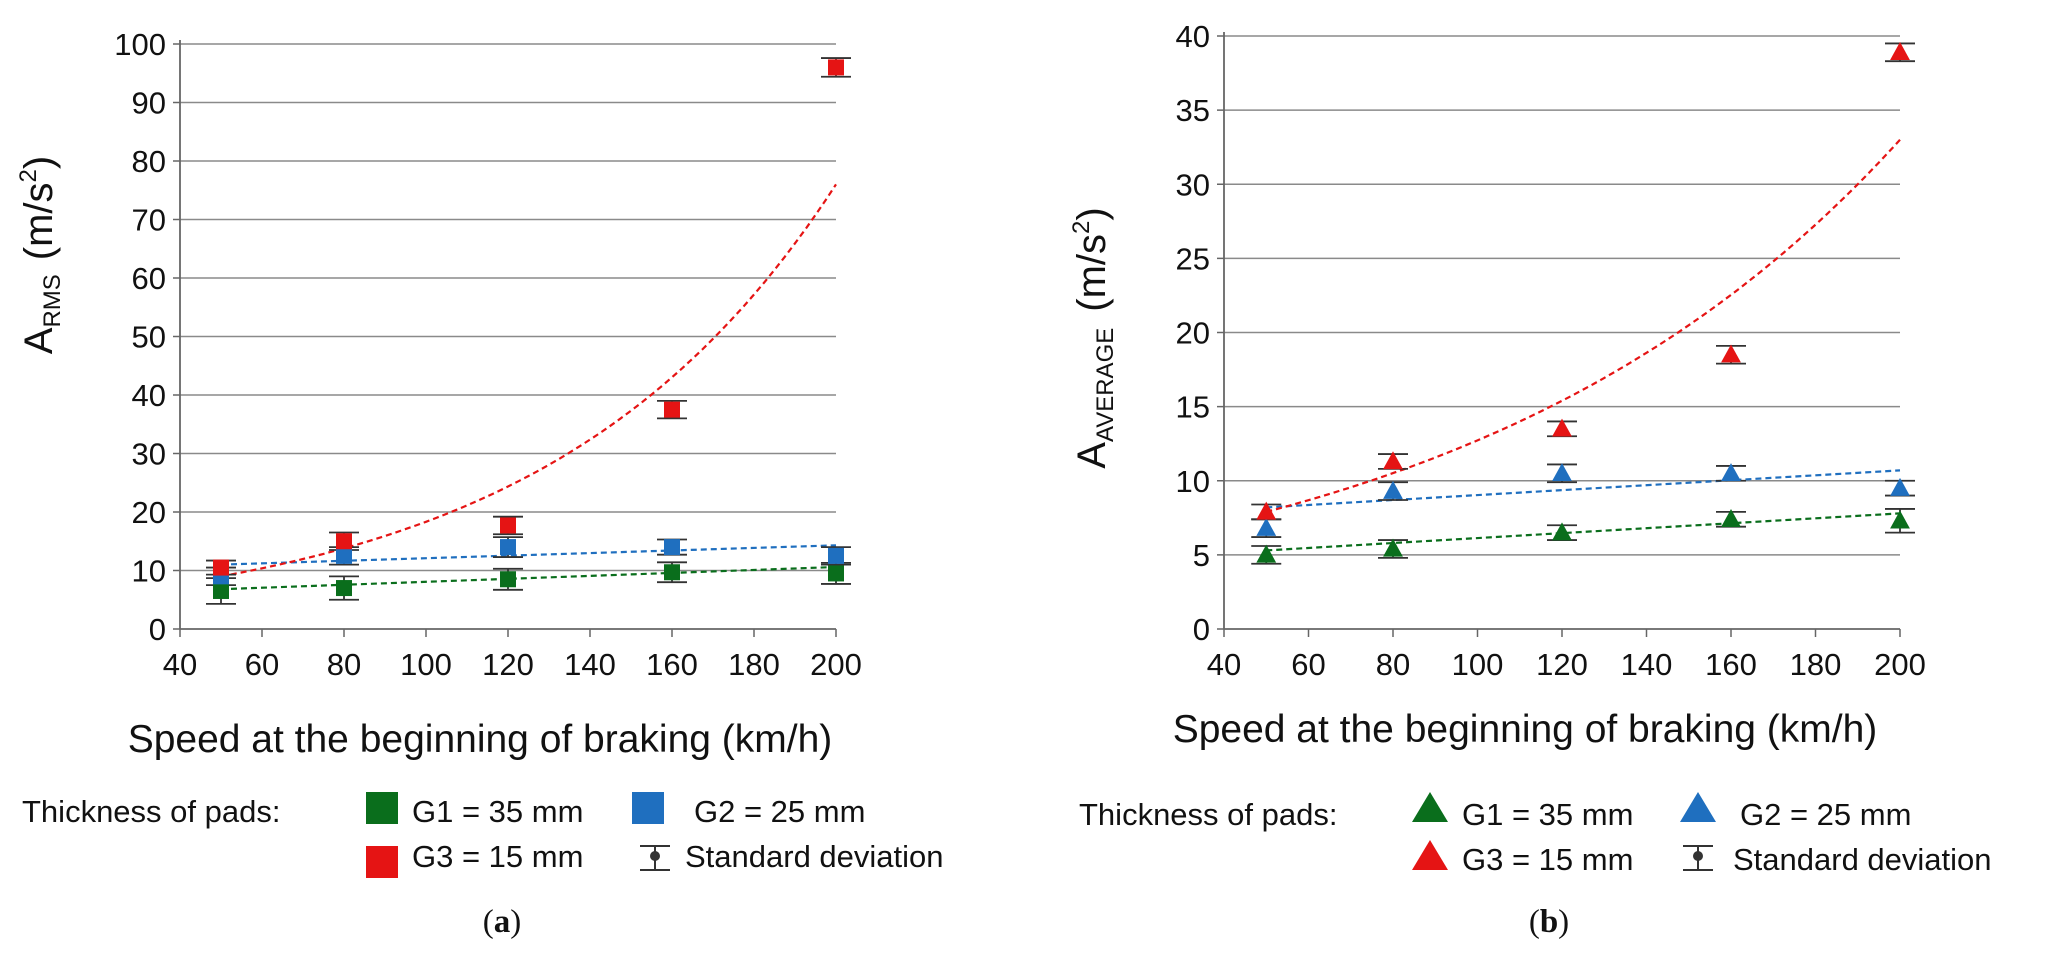 This screenshot has width=2058, height=964. I want to click on legend-swatch-g2-b, so click(1698, 807).